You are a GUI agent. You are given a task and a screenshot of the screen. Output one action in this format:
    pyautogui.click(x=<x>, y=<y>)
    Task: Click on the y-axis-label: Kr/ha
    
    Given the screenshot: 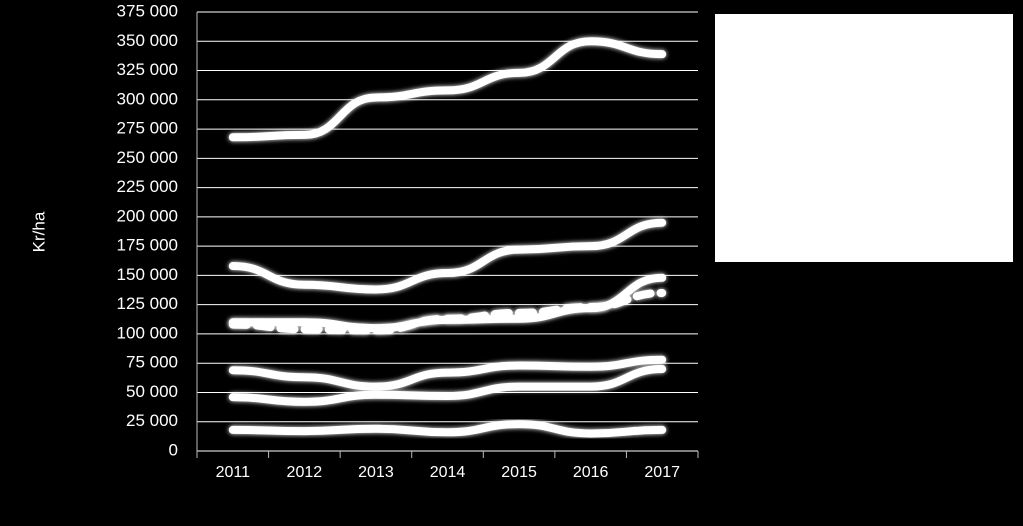 What is the action you would take?
    pyautogui.click(x=38, y=231)
    